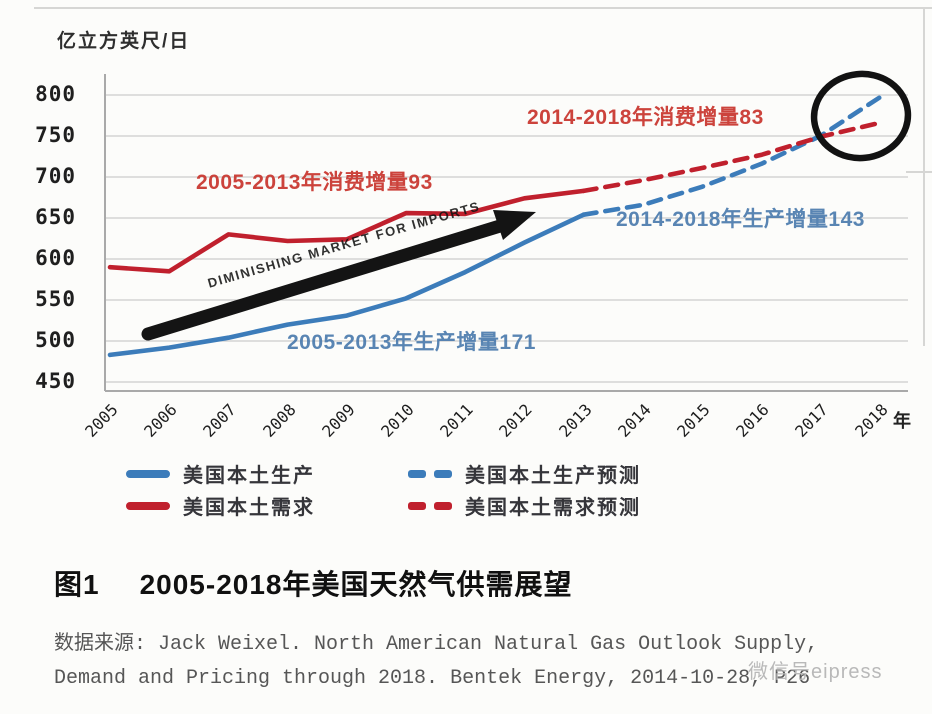 The width and height of the screenshot is (932, 714). I want to click on figure-caption-title: 2005-2018年美国天然气供需展望, so click(356, 584).